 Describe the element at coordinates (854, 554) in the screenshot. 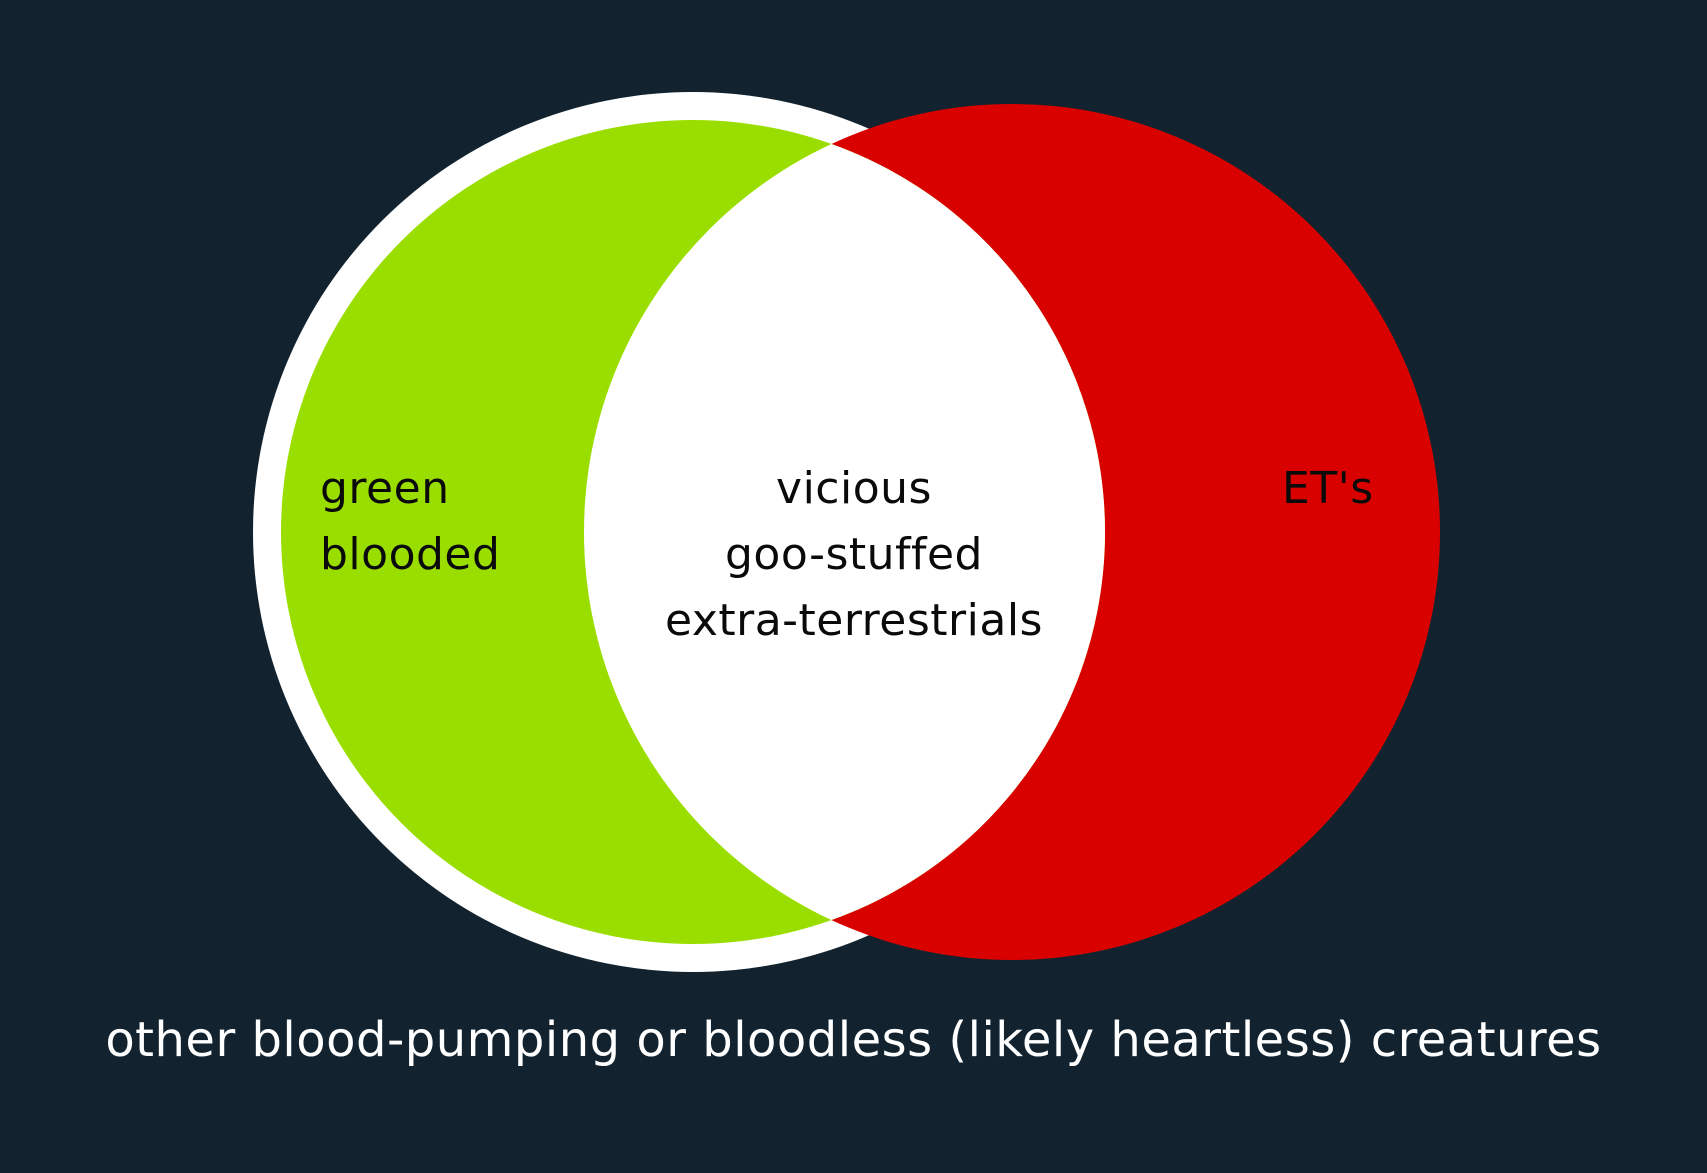

I see `intersection-label: vicious goo-stuffed extra-terrestrials` at that location.